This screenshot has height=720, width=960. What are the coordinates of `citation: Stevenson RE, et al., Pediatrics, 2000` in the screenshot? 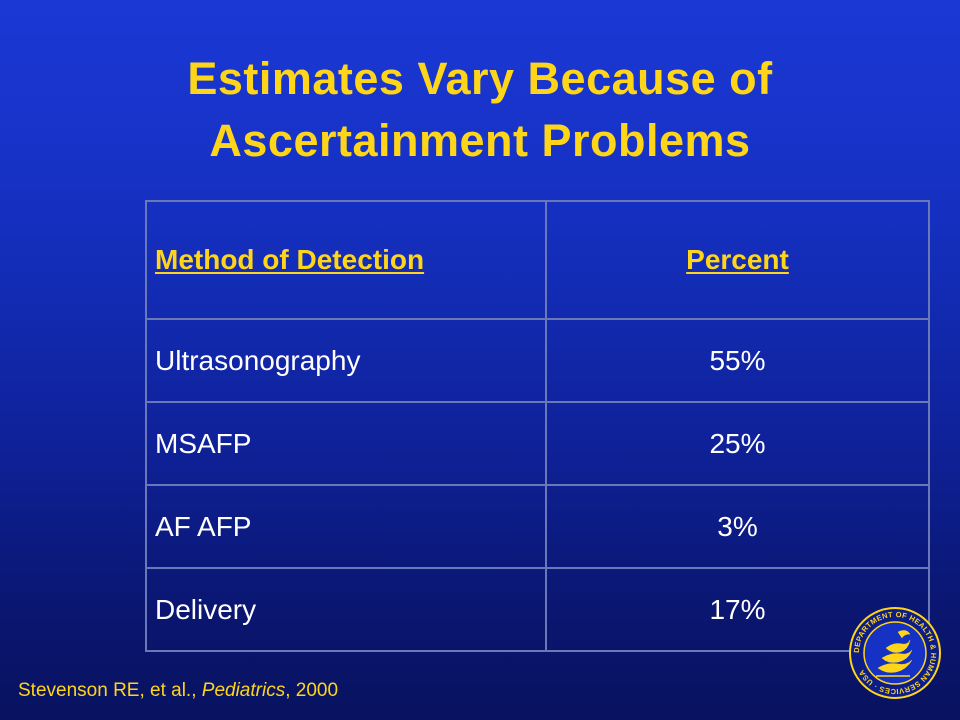 It's located at (178, 691).